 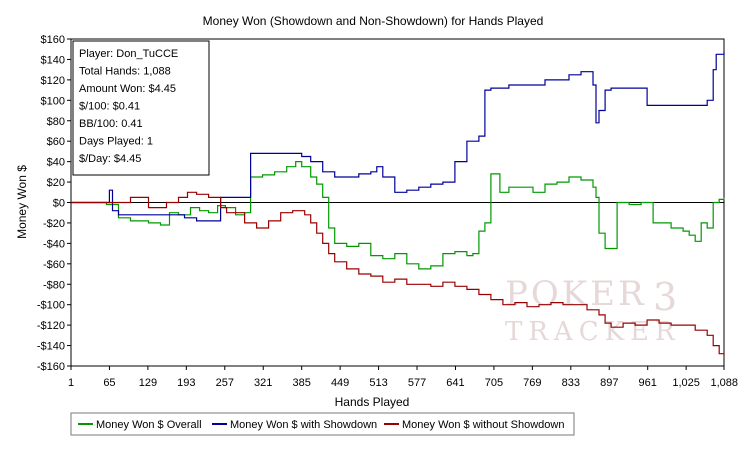 I want to click on legend-label: Money Won $ without Showdown, so click(x=483, y=425).